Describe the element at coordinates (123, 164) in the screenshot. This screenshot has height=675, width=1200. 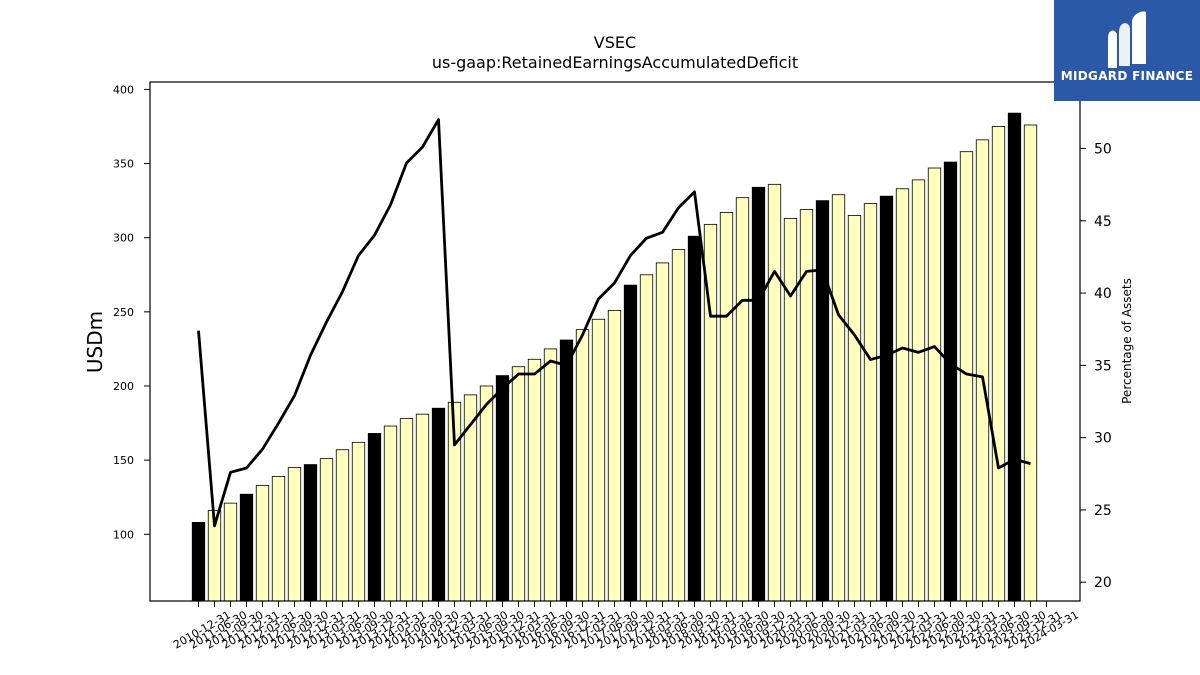
I see `y-tick-label: 350` at that location.